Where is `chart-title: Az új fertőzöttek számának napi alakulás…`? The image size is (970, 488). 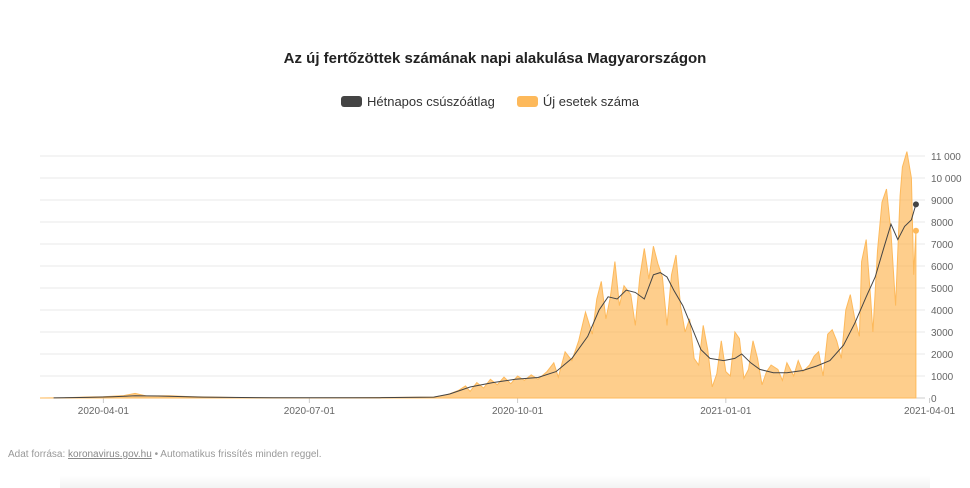 chart-title: Az új fertőzöttek számának napi alakulás… is located at coordinates (495, 58).